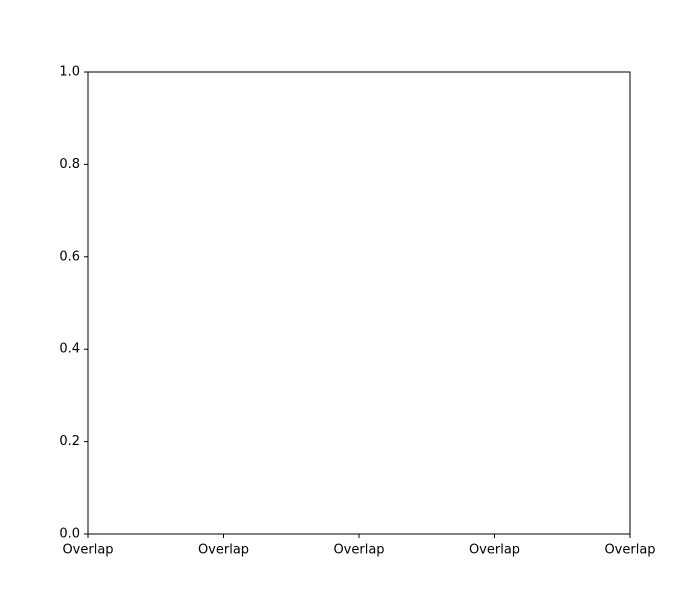 This screenshot has height=605, width=700. I want to click on x-axis: Overlap Overlap Overlap Overlap Overlap, so click(359, 546).